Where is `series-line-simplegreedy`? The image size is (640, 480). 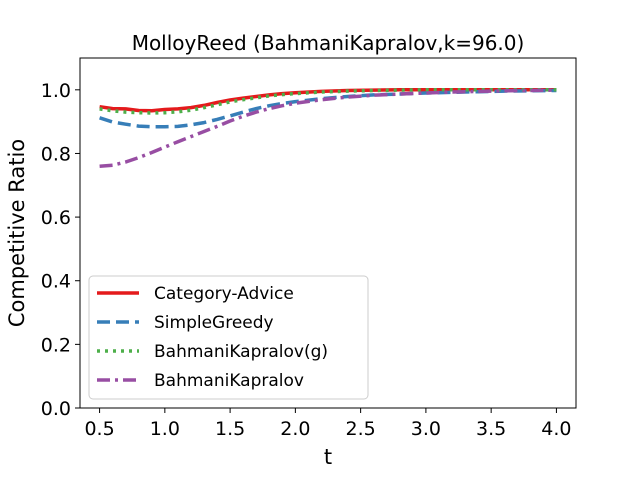
series-line-simplegreedy is located at coordinates (328, 108).